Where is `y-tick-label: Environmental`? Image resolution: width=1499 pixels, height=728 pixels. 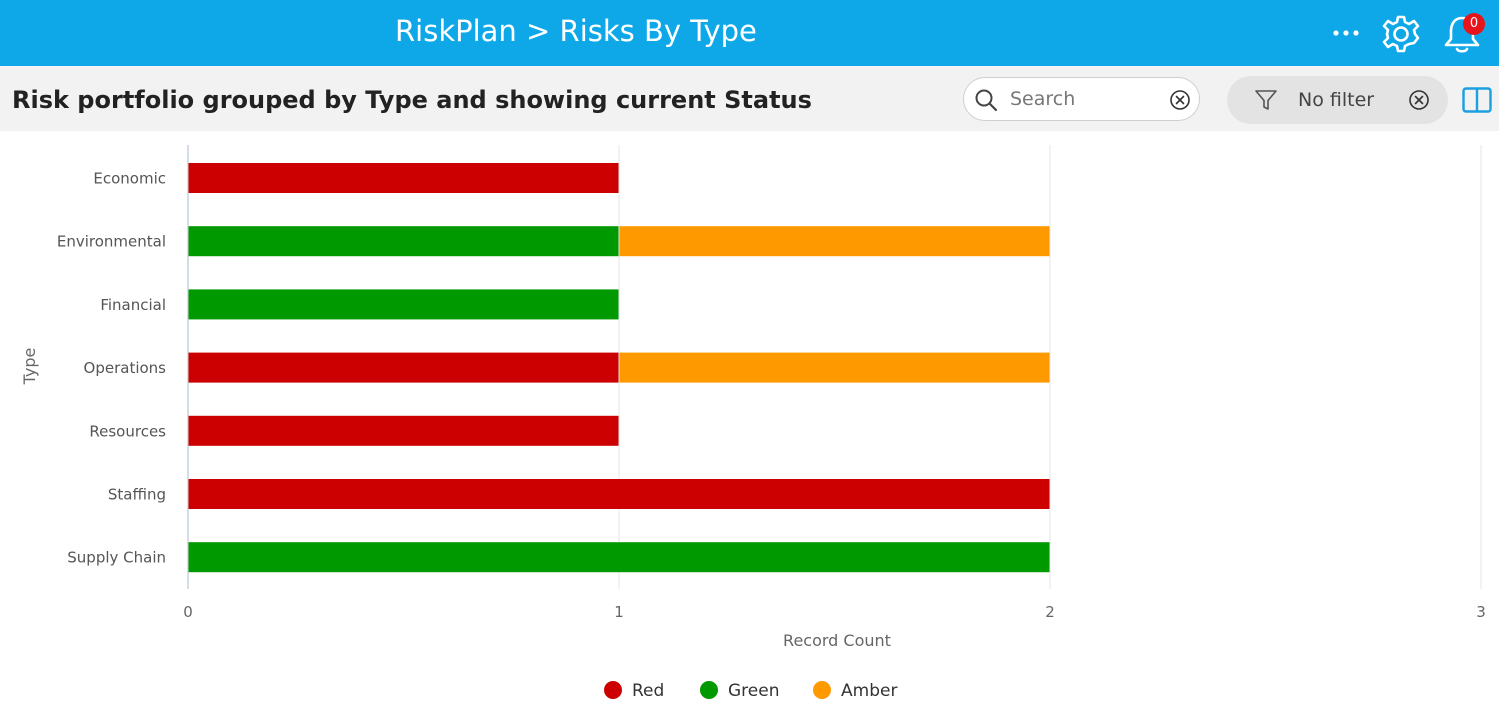 y-tick-label: Environmental is located at coordinates (111, 242).